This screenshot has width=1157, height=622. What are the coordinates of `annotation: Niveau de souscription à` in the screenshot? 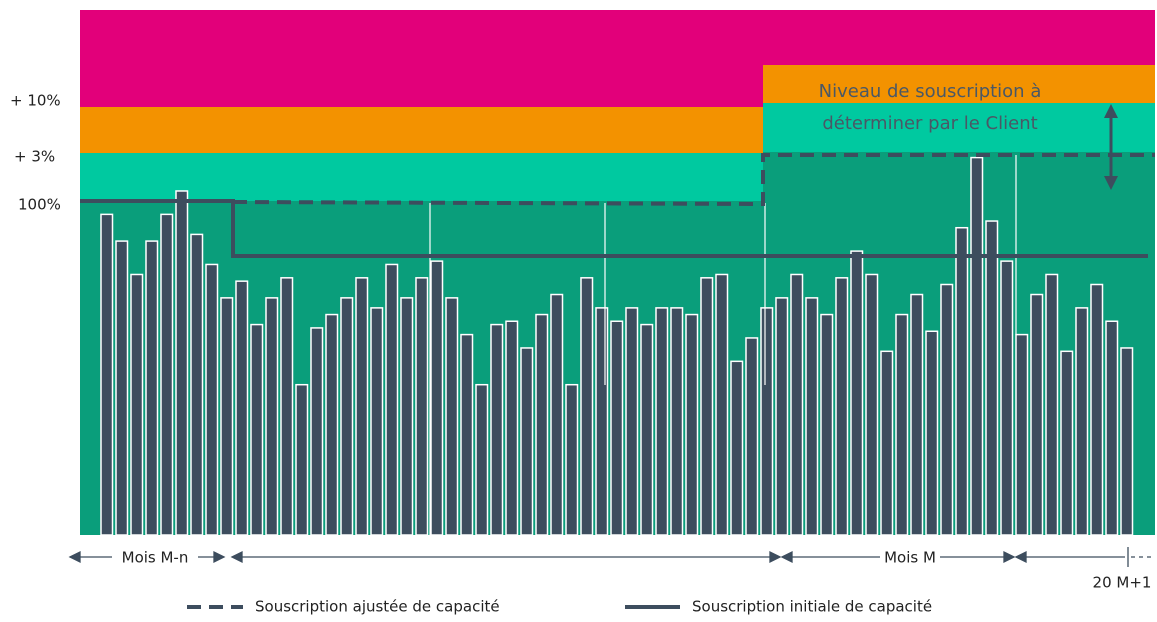 It's located at (930, 91).